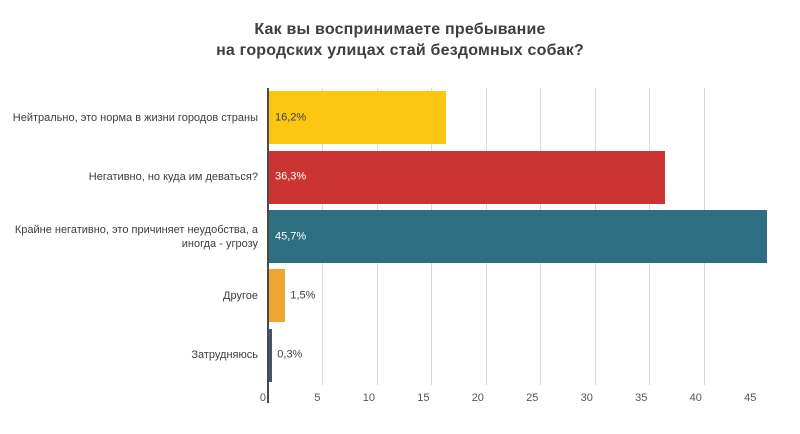  Describe the element at coordinates (368, 398) in the screenshot. I see `x-tick-label: 10` at that location.